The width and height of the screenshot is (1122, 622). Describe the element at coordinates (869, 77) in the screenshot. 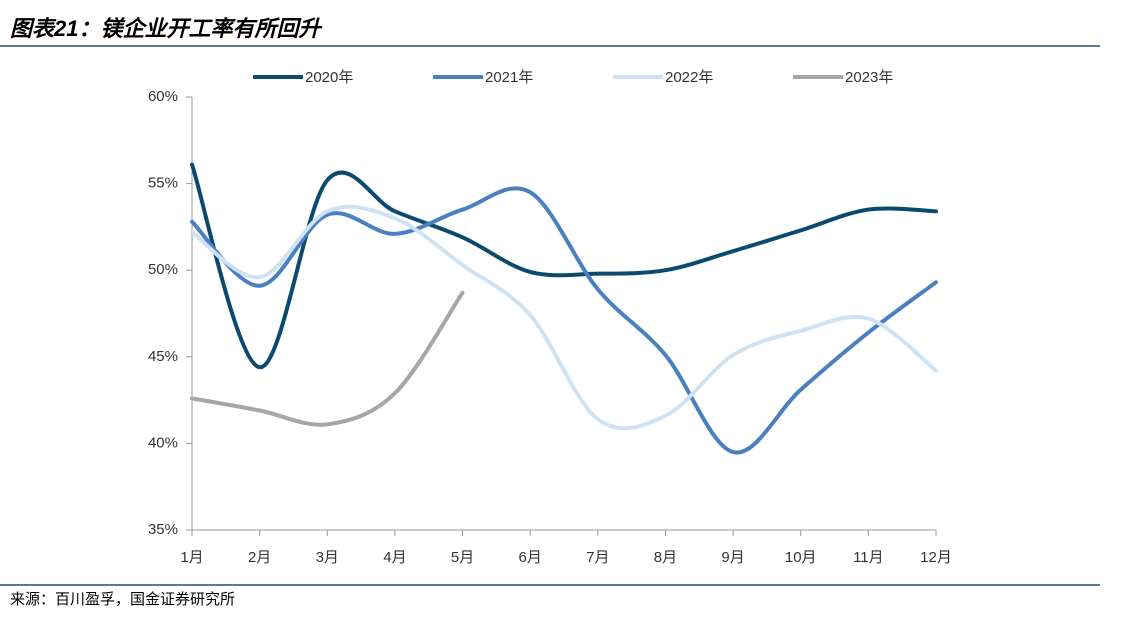

I see `legend-label: 2023年` at that location.